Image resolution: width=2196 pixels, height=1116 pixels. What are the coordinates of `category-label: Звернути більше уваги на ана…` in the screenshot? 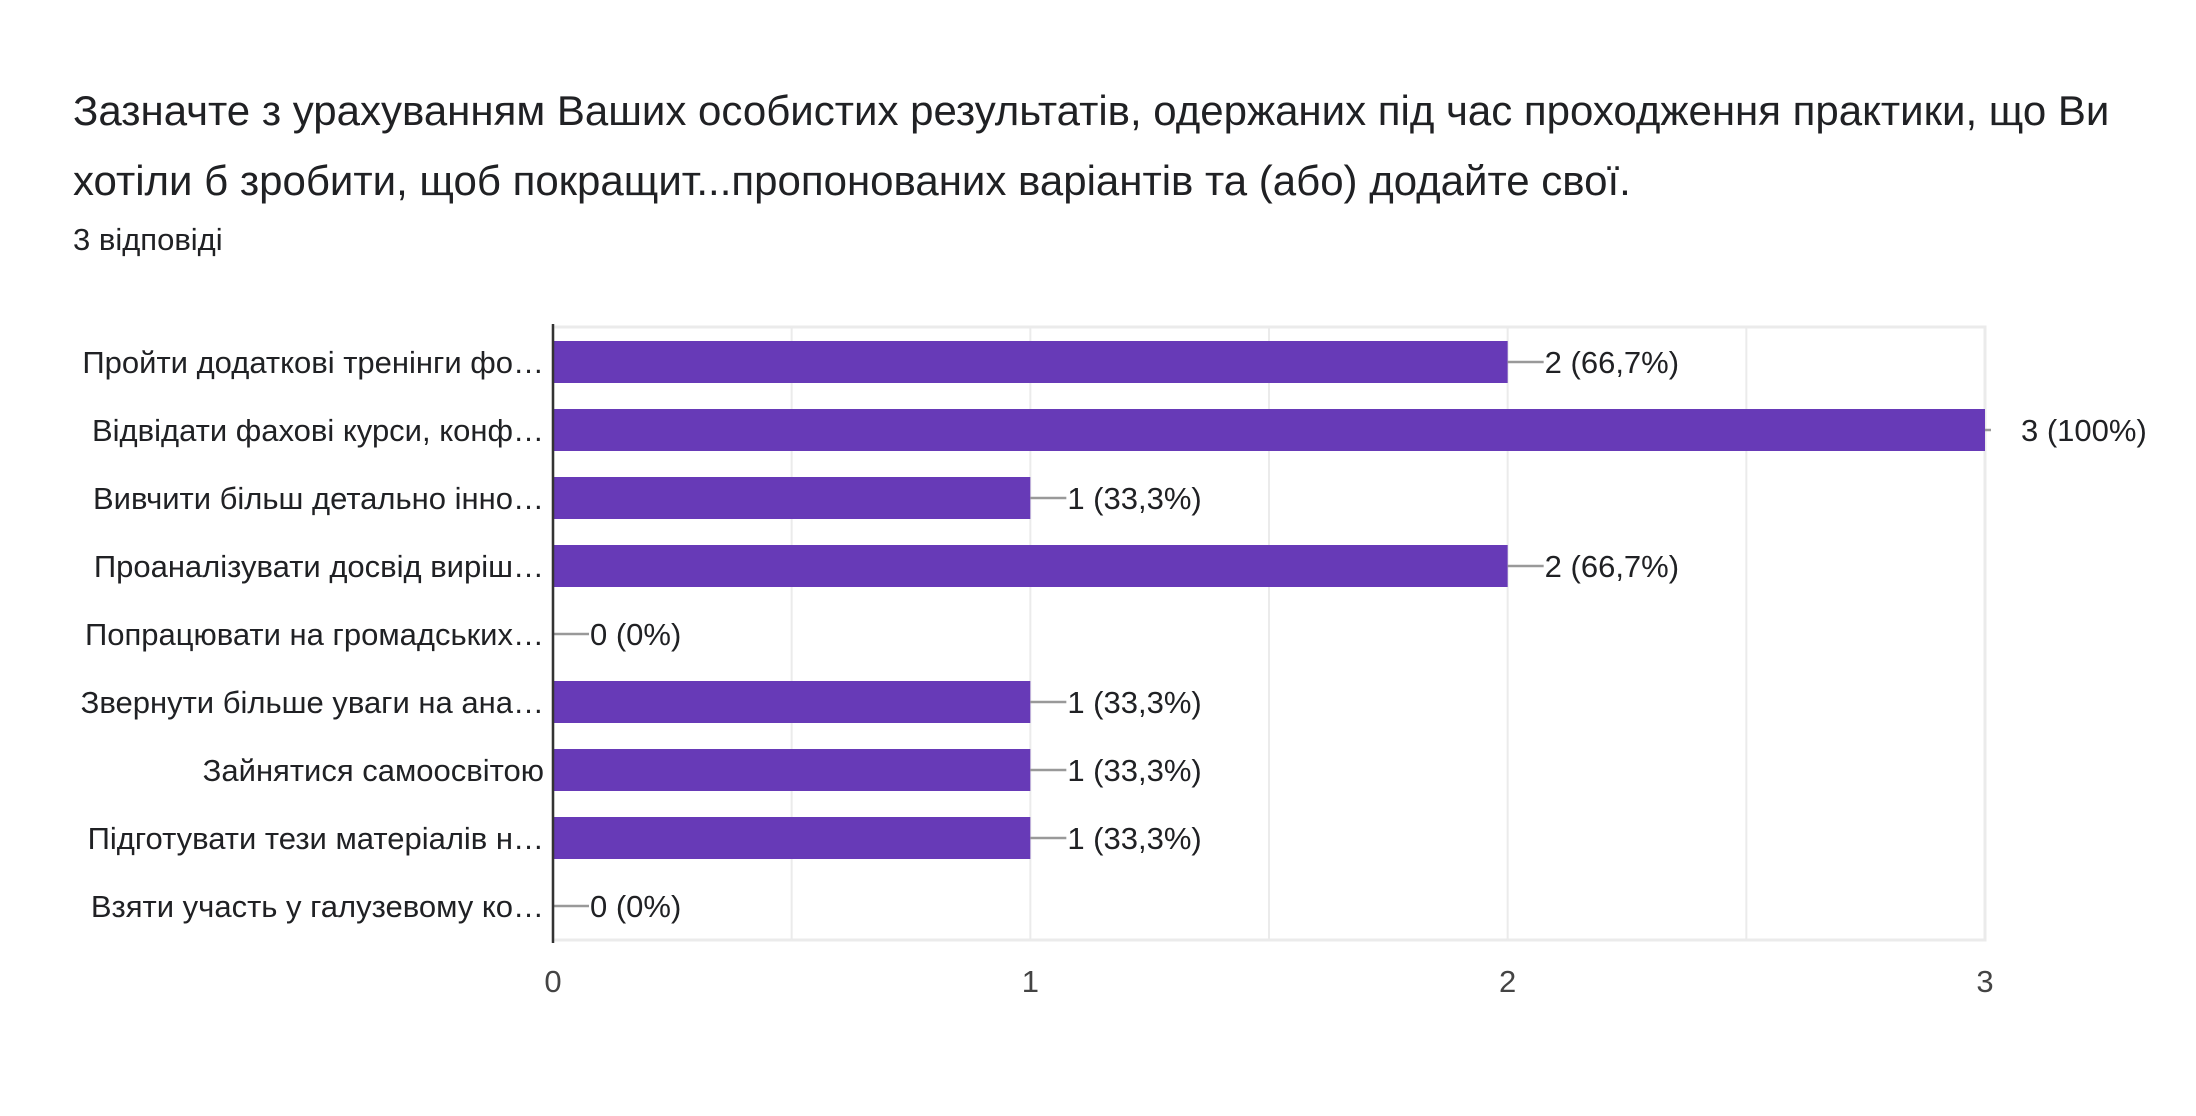 It's located at (312, 702).